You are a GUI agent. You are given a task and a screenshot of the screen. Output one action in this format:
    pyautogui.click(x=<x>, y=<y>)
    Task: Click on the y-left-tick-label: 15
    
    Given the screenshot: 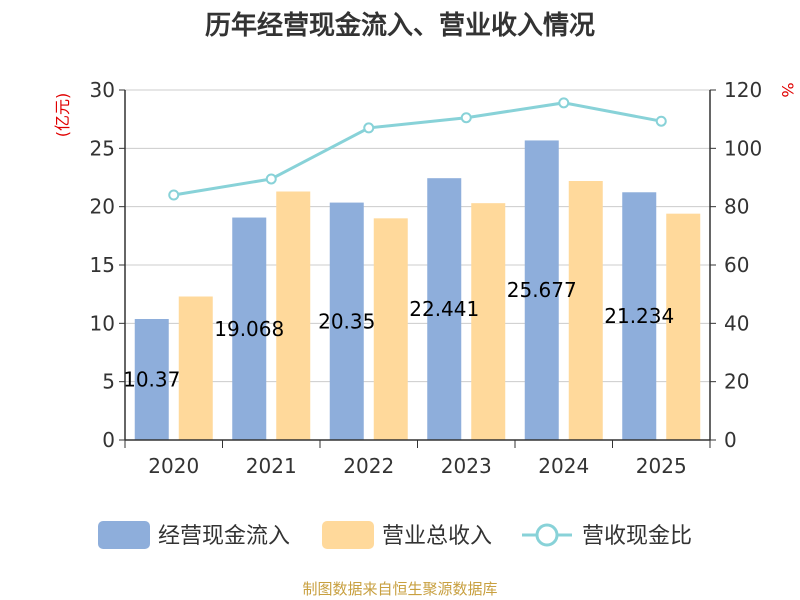 What is the action you would take?
    pyautogui.click(x=102, y=265)
    